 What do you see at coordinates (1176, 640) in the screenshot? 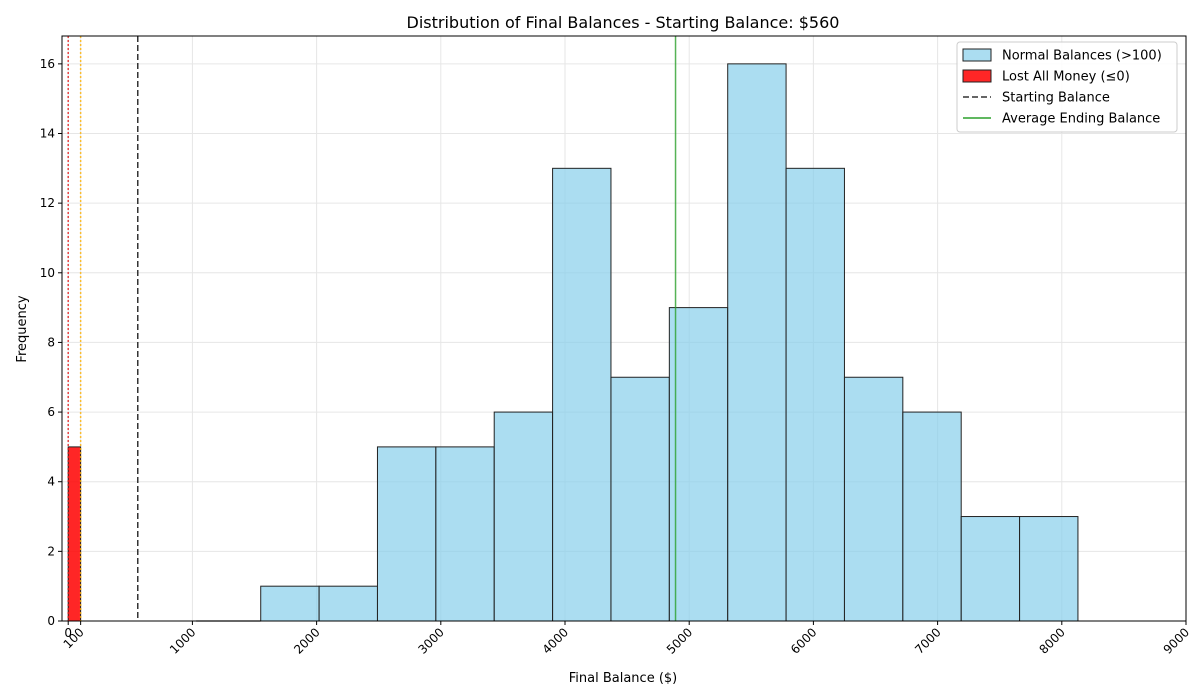
I see `x-tick-label: 9000` at bounding box center [1176, 640].